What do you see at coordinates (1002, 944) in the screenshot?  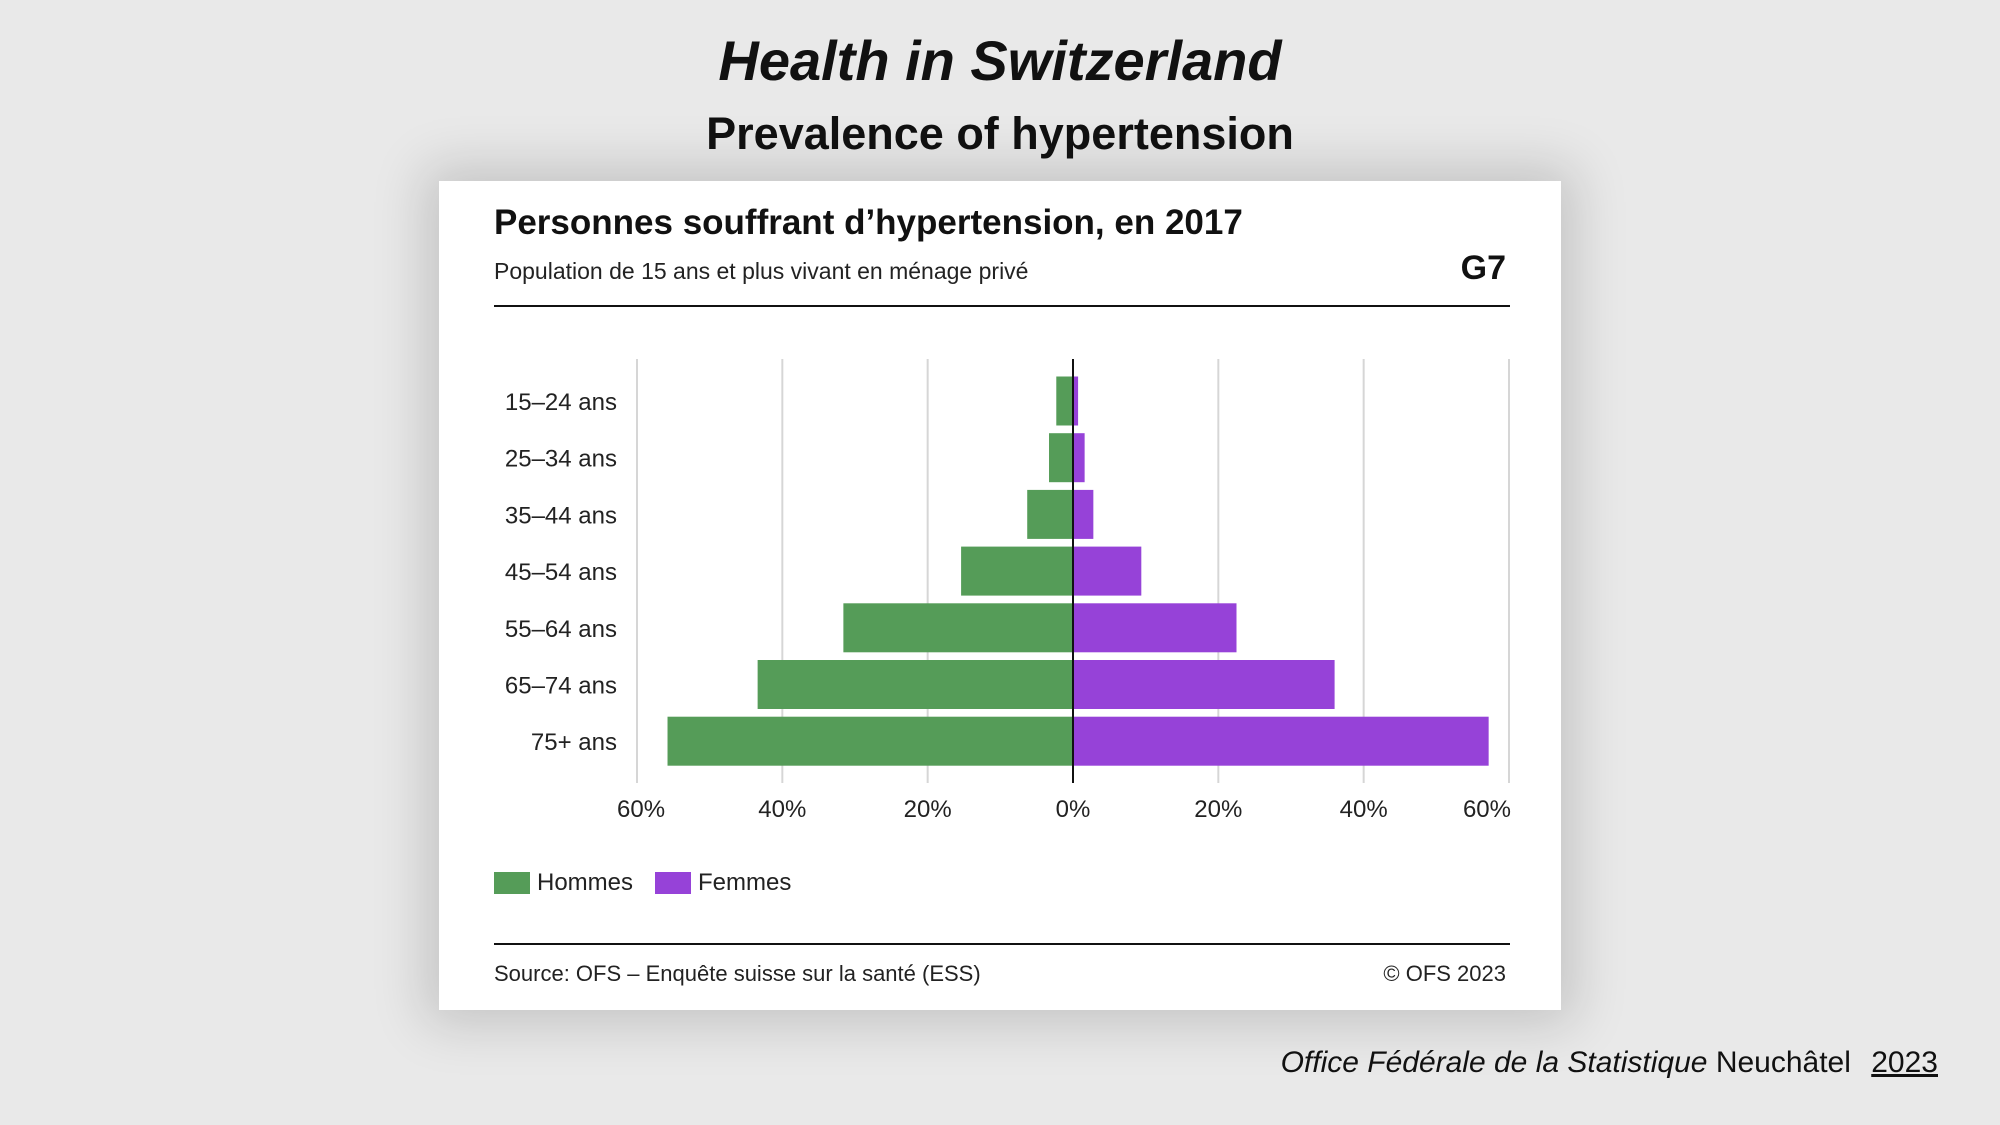 I see `footer-divider` at bounding box center [1002, 944].